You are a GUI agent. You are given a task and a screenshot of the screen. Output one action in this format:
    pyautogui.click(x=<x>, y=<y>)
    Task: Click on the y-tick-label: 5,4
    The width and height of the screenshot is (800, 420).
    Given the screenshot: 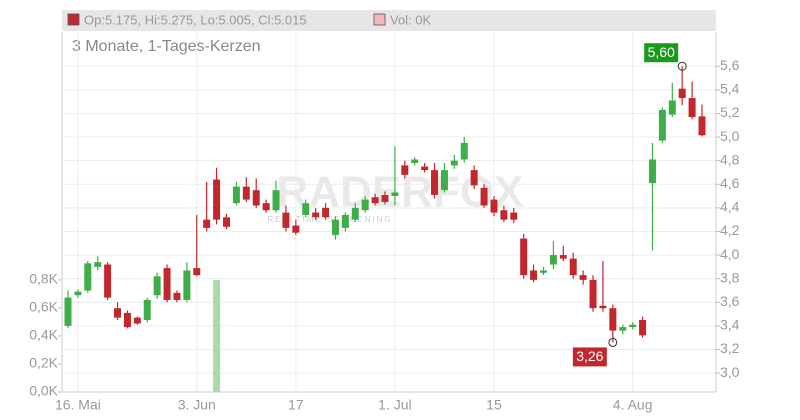 What is the action you would take?
    pyautogui.click(x=730, y=89)
    